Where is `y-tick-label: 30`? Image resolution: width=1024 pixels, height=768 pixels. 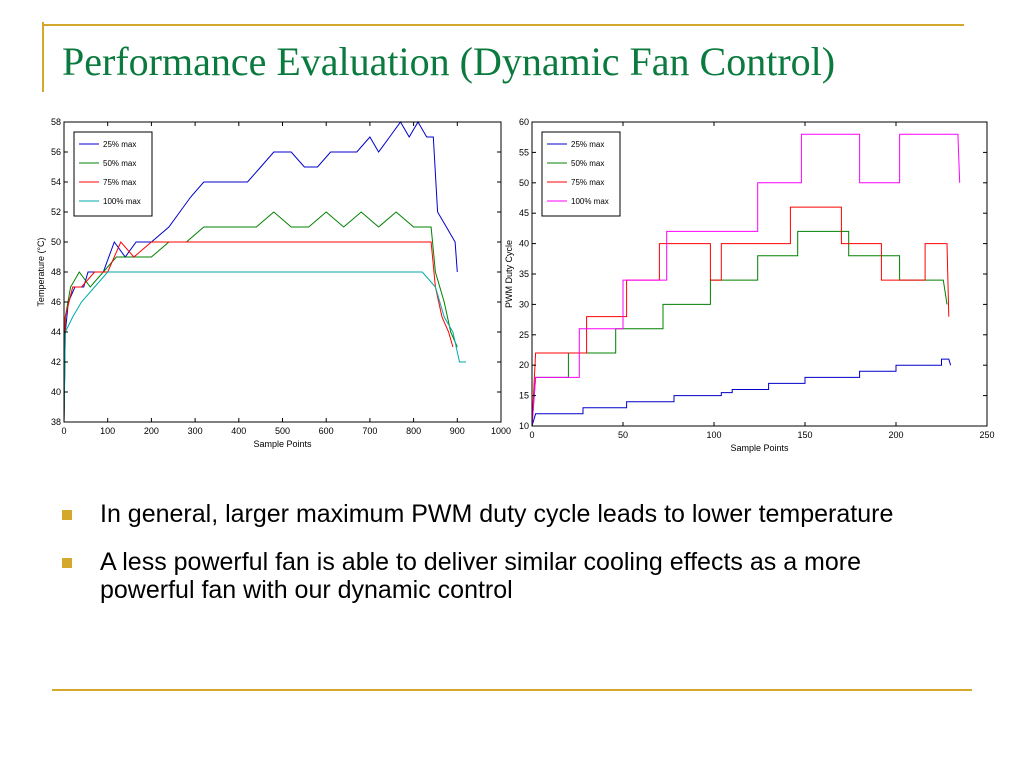
y-tick-label: 30 is located at coordinates (524, 304).